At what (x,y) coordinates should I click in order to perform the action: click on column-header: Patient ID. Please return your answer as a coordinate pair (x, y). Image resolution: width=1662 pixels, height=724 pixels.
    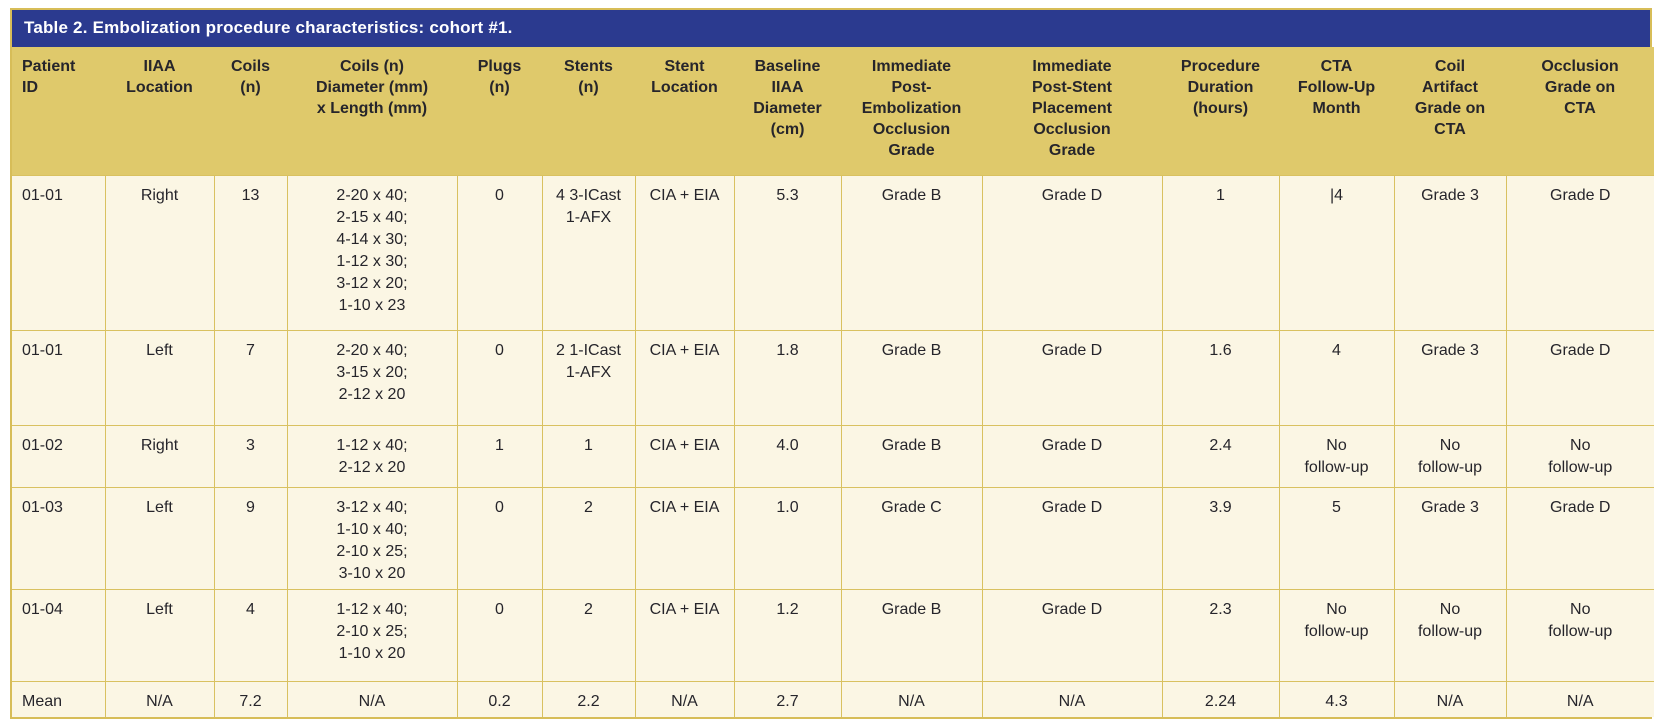
    Looking at the image, I should click on (58, 111).